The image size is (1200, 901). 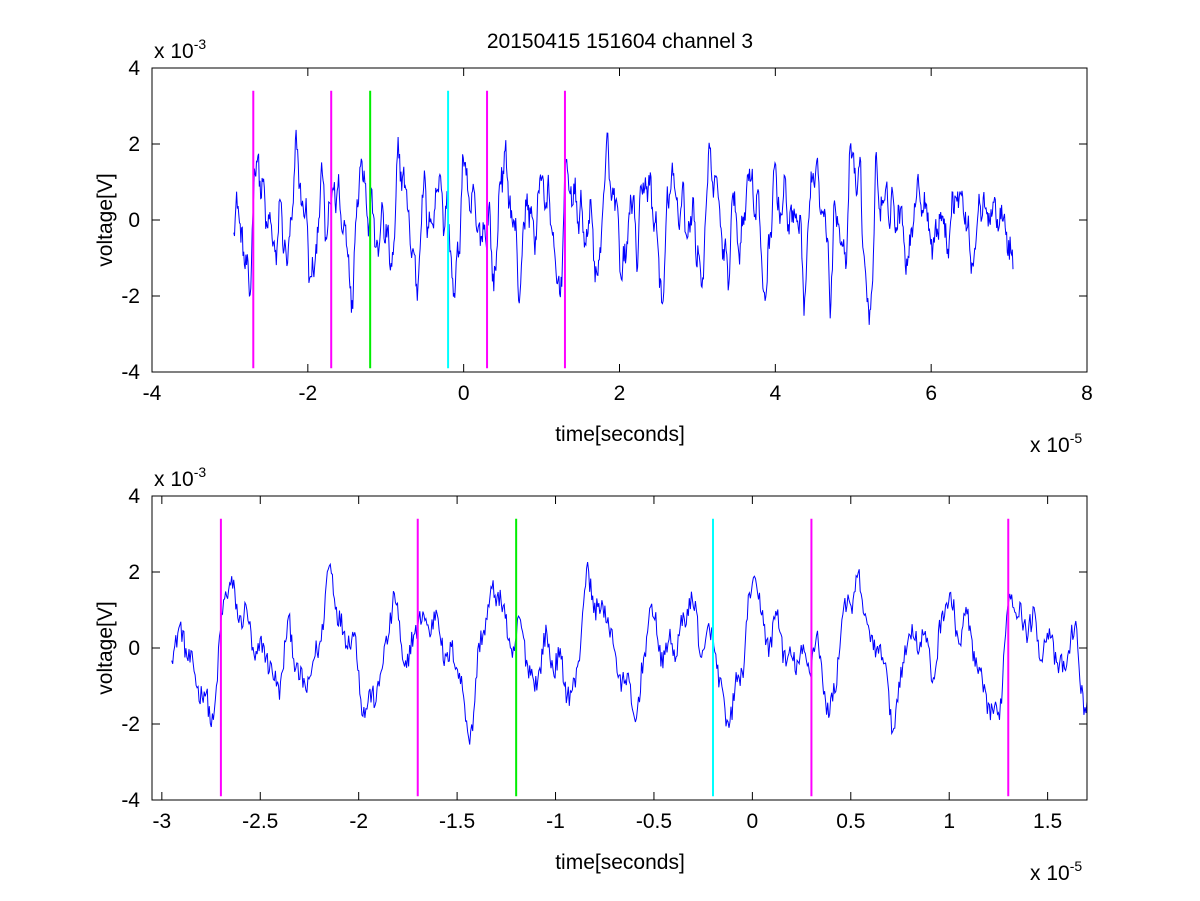 I want to click on bottom-x-tick-label-6: 0, so click(x=753, y=821).